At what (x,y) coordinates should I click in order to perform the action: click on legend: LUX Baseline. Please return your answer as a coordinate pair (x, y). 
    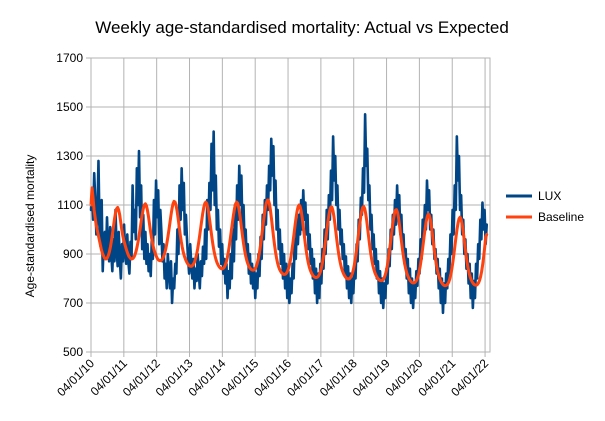
    Looking at the image, I should click on (545, 206).